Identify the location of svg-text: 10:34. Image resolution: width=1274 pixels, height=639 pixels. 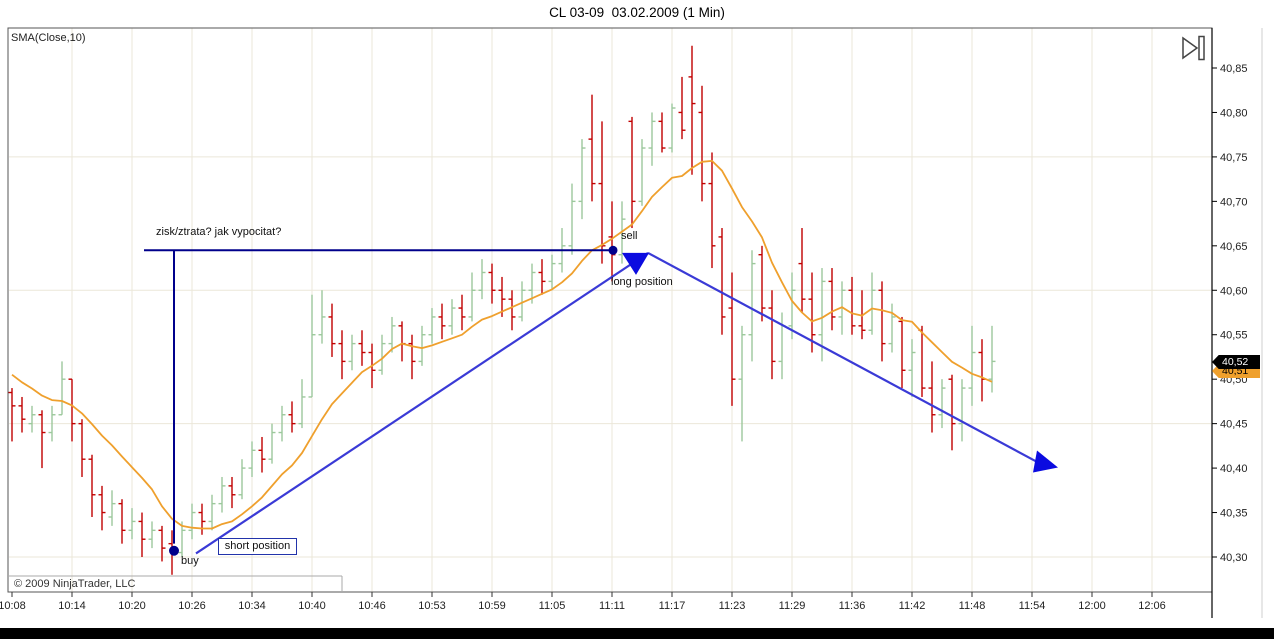
(252, 606).